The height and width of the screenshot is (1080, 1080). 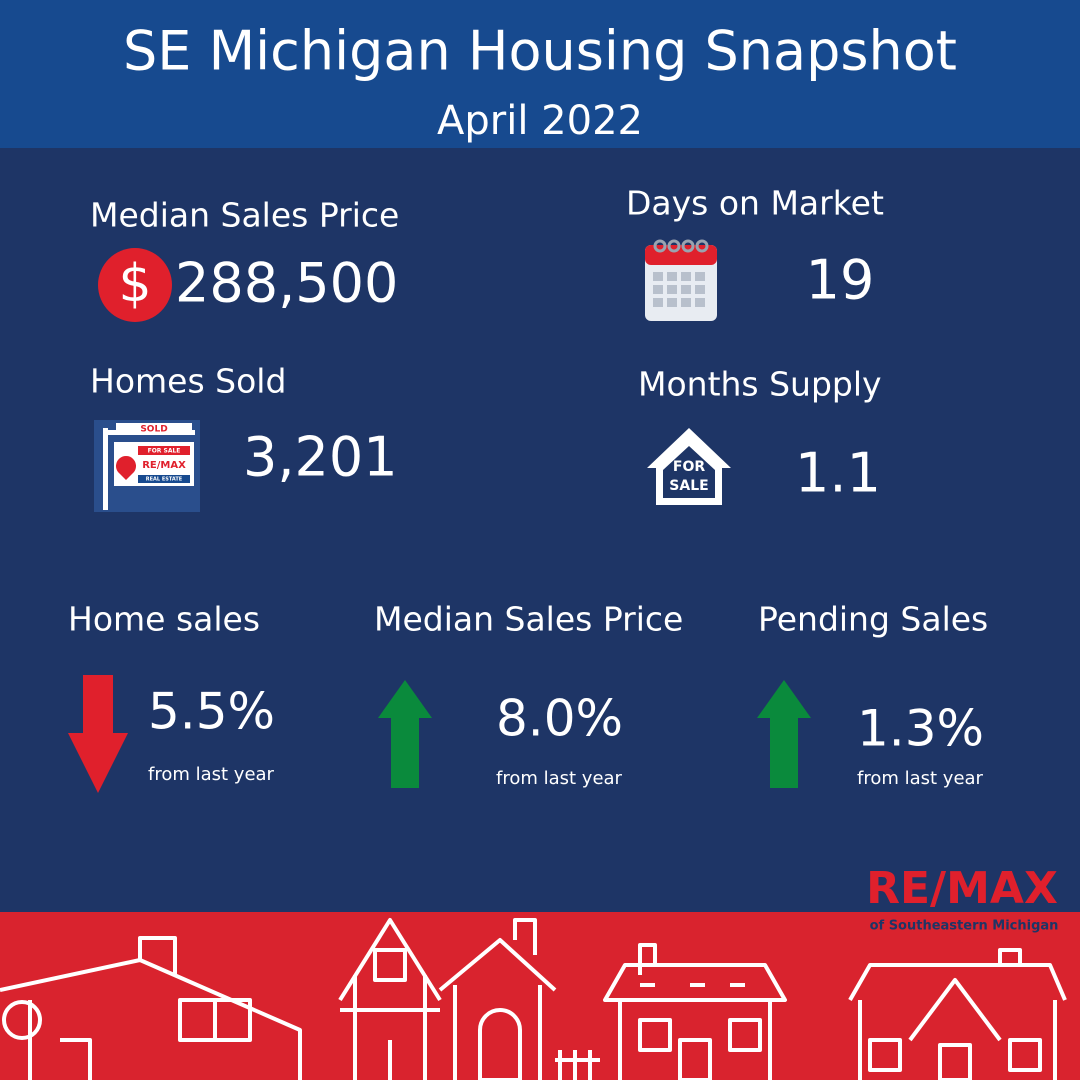 I want to click on for-sale-house-icon: FOR SALE, so click(x=689, y=466).